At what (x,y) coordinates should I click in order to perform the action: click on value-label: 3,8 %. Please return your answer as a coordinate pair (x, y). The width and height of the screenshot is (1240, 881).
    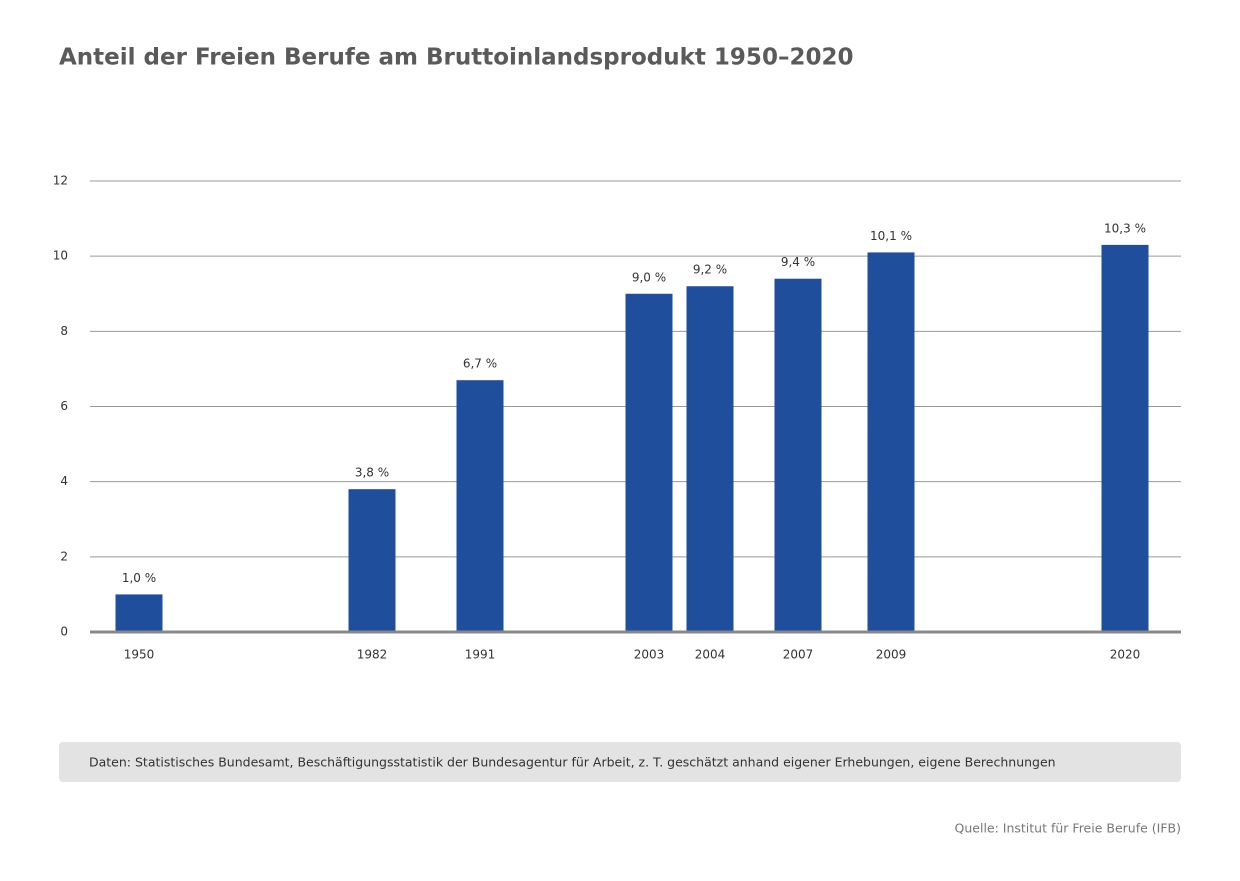
    Looking at the image, I should click on (372, 473).